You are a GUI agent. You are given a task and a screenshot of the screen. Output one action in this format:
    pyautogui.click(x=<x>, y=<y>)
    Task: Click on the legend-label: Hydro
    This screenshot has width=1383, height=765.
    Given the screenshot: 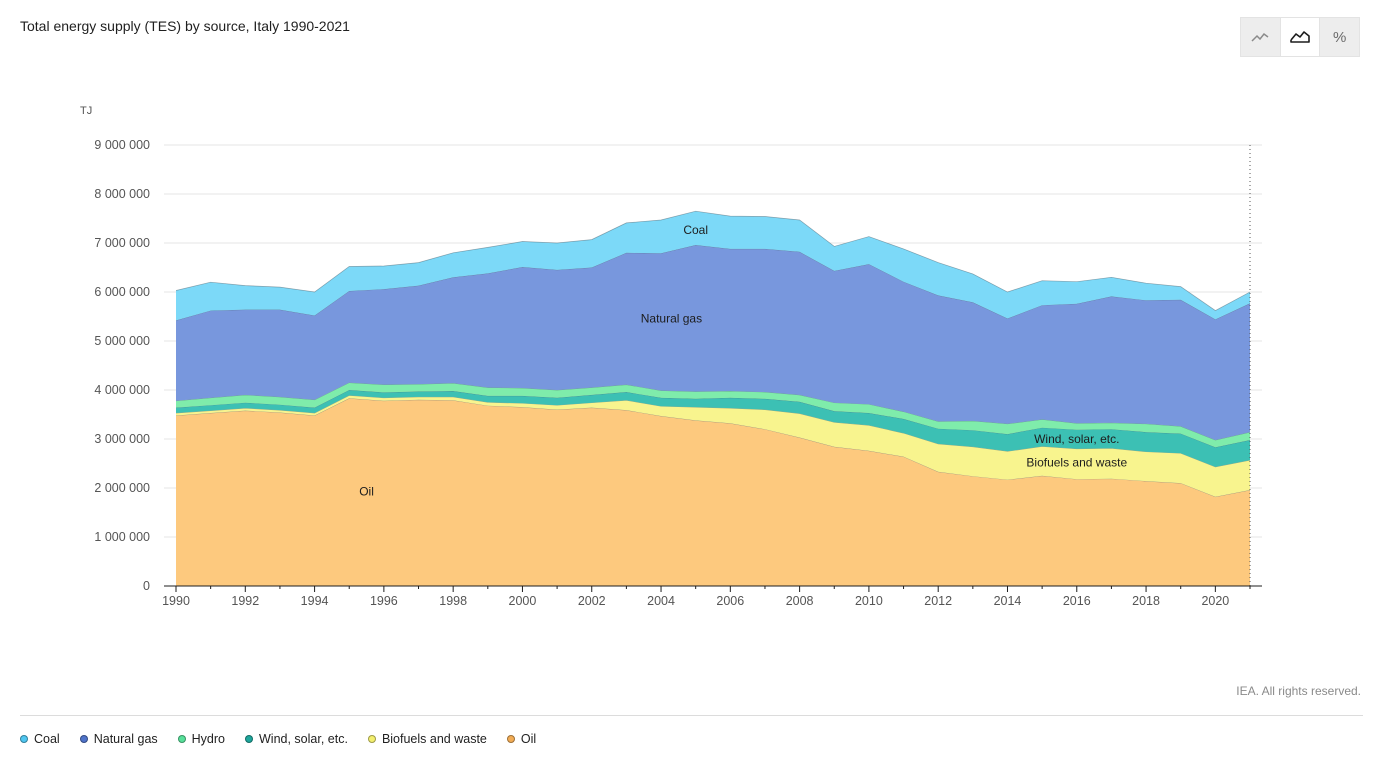 What is the action you would take?
    pyautogui.click(x=208, y=739)
    